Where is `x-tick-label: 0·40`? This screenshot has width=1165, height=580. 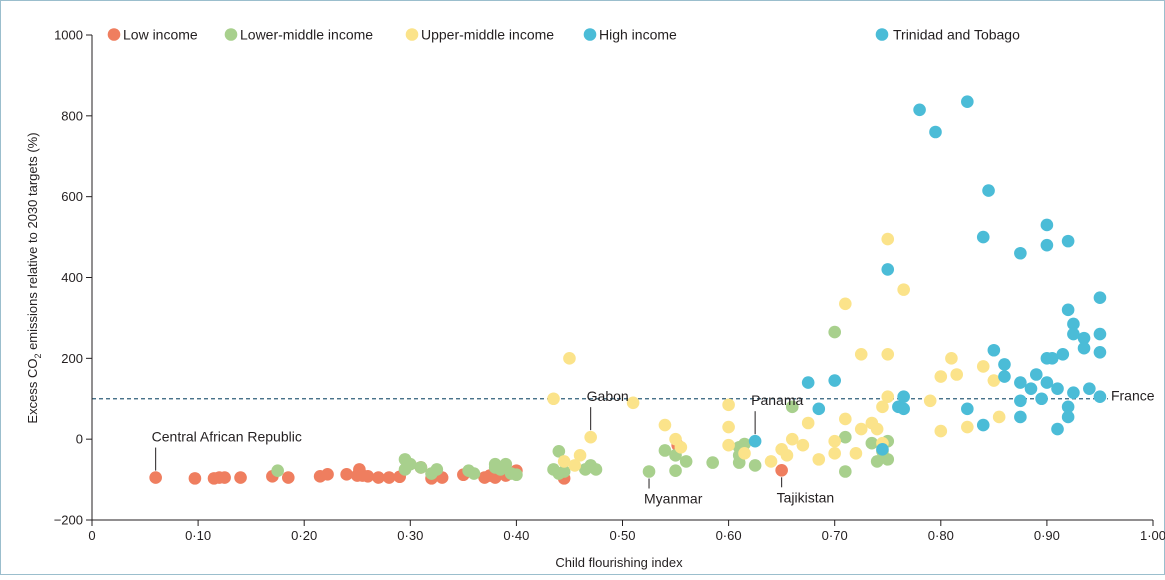 x-tick-label: 0·40 is located at coordinates (516, 535).